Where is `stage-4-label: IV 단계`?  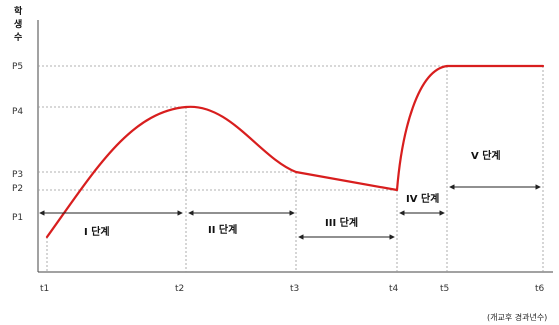
stage-4-label: IV 단계 is located at coordinates (422, 198).